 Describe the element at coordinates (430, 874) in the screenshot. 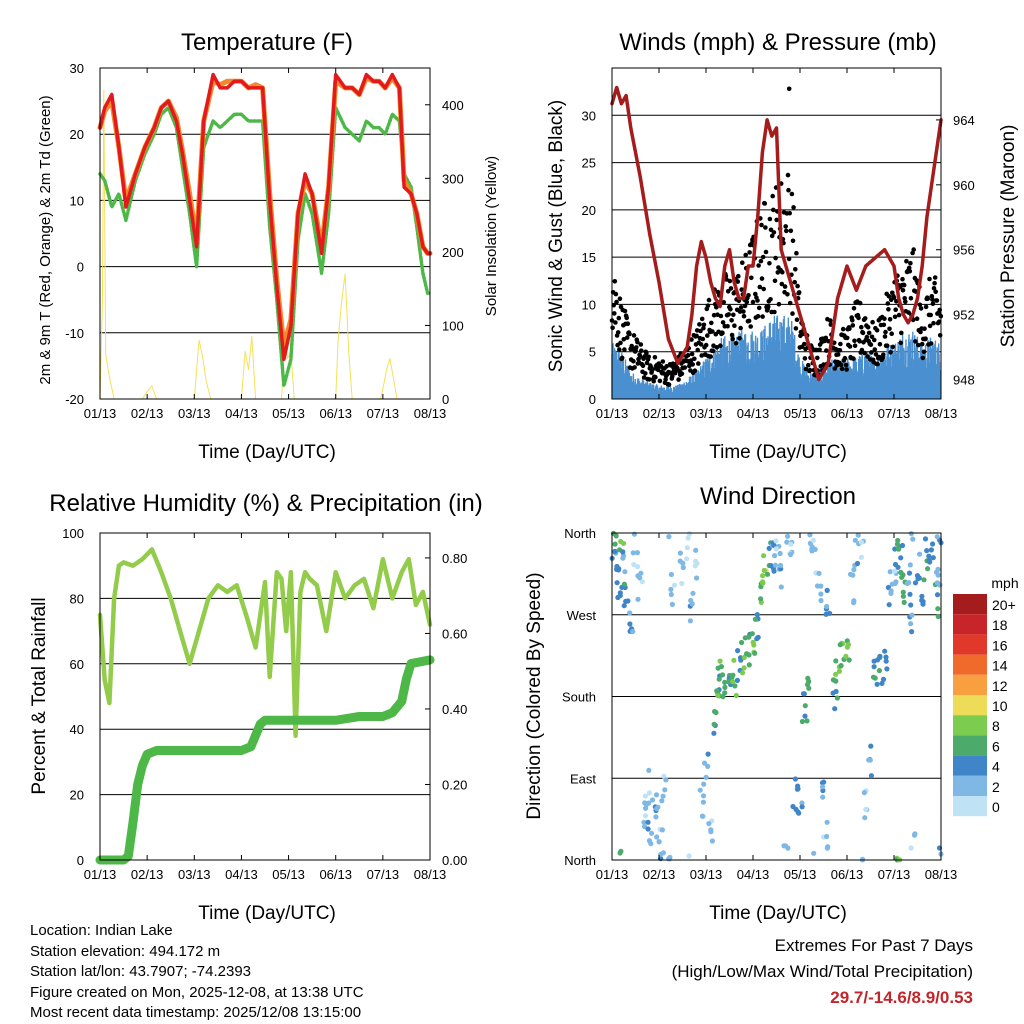

I see `rh-xtick-label: 08/13` at that location.